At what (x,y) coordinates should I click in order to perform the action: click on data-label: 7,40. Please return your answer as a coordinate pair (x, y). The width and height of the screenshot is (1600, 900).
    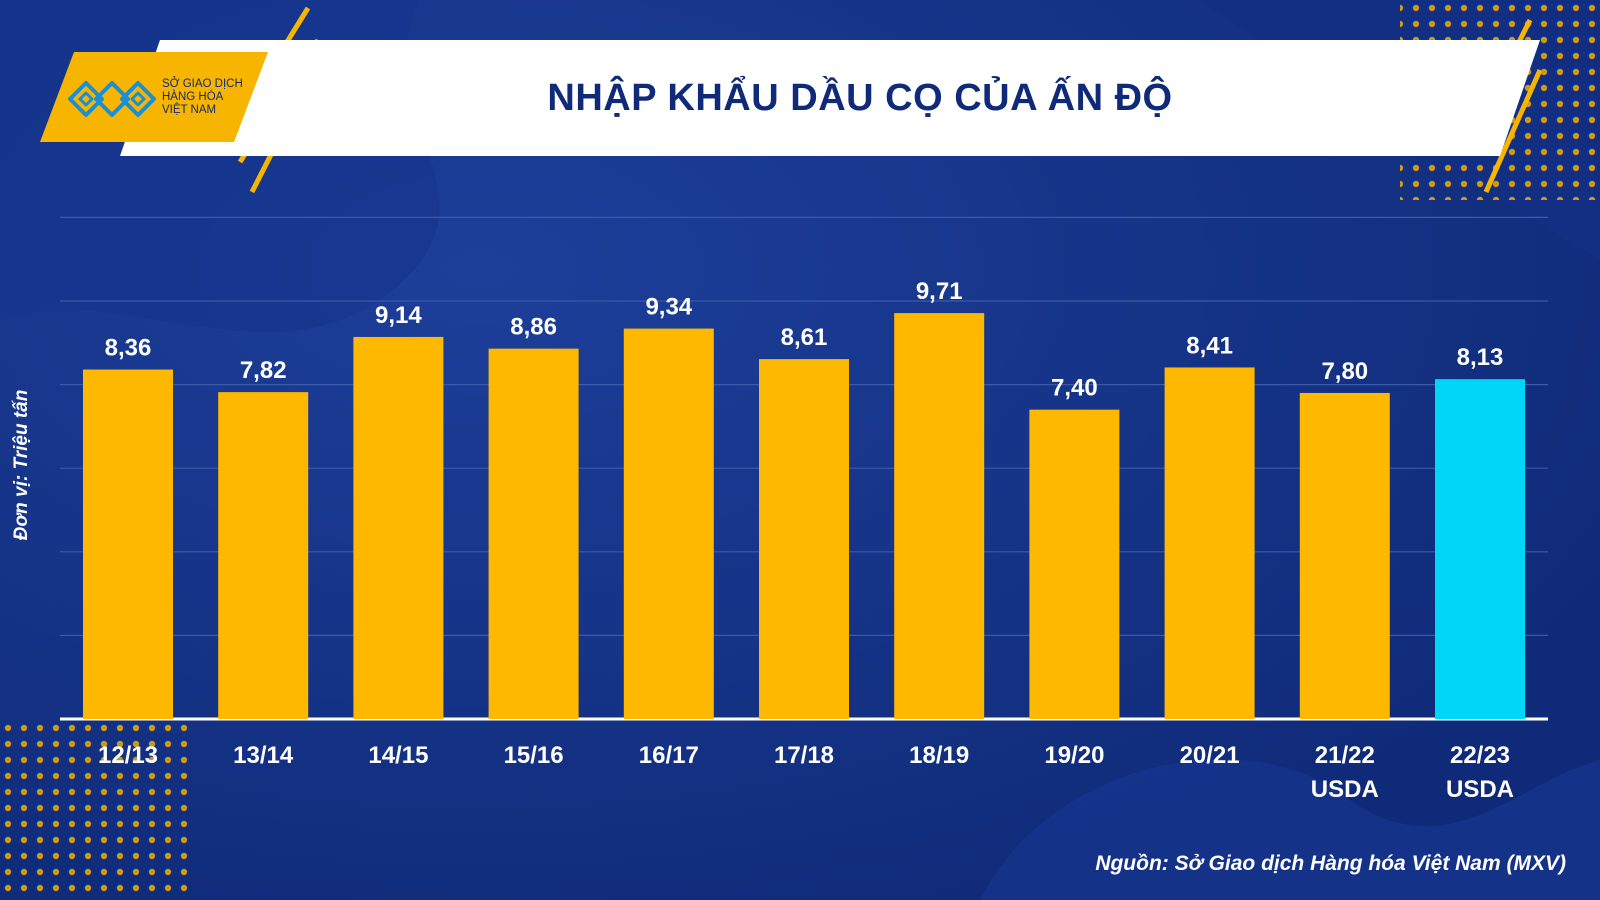
    Looking at the image, I should click on (1074, 388).